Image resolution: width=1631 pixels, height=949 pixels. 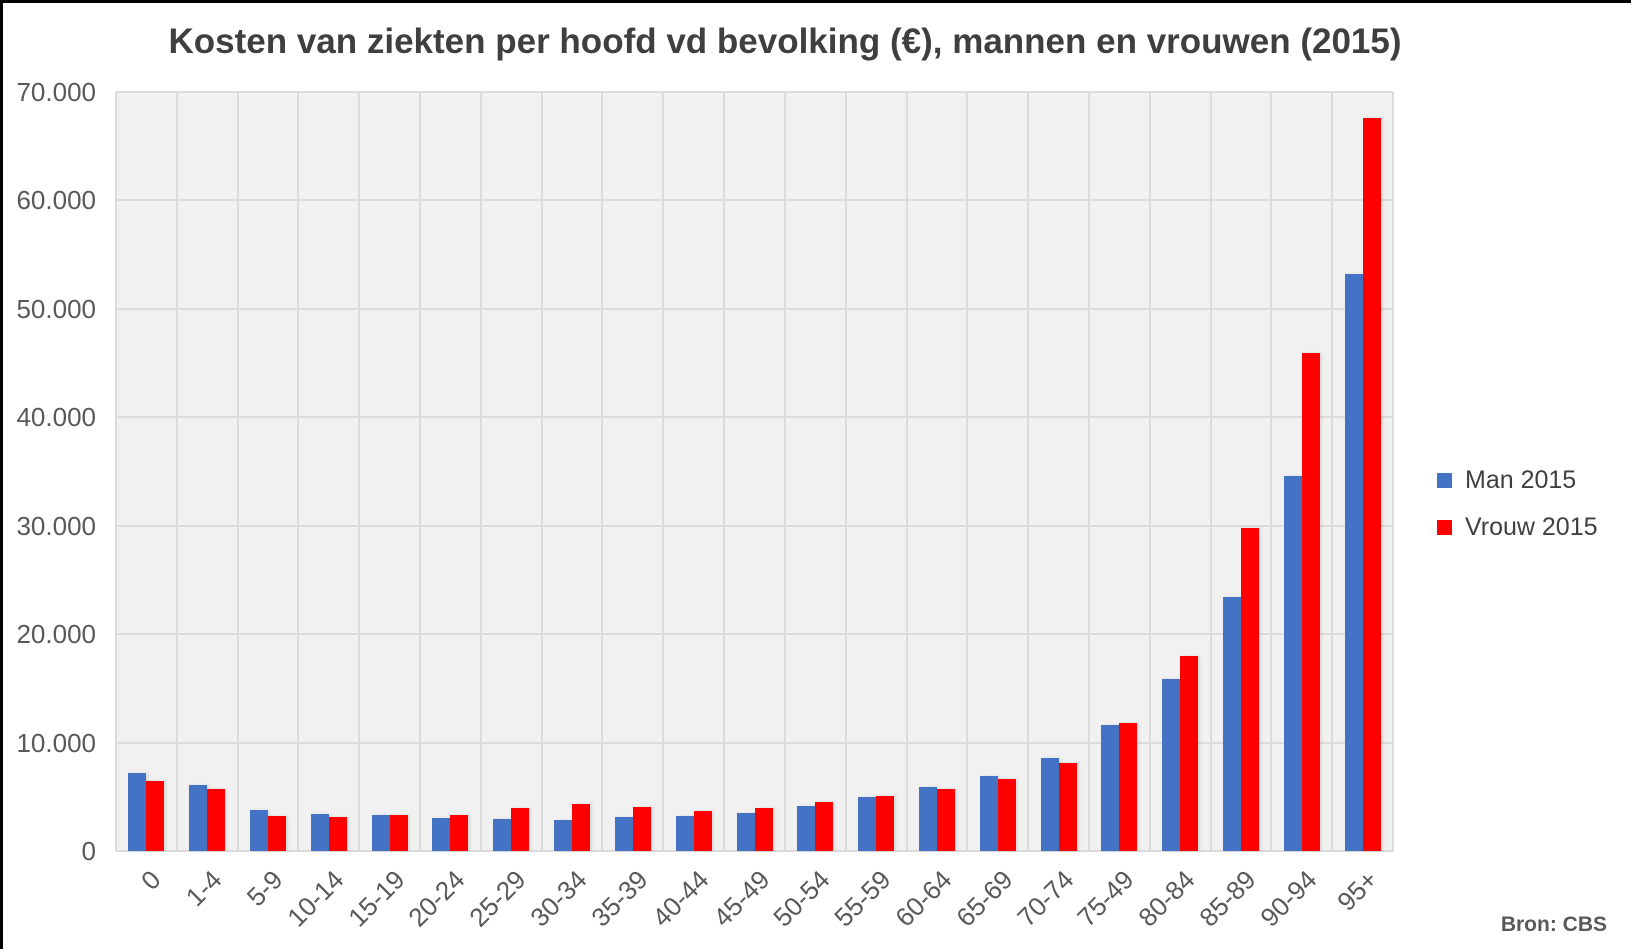 I want to click on y-axis-label: 50.000, so click(x=56, y=309).